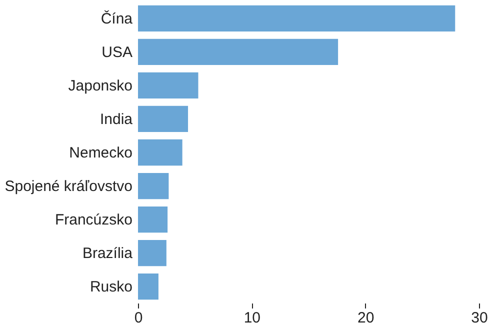 This screenshot has width=500, height=329. Describe the element at coordinates (252, 318) in the screenshot. I see `x-tick-label: 10` at that location.